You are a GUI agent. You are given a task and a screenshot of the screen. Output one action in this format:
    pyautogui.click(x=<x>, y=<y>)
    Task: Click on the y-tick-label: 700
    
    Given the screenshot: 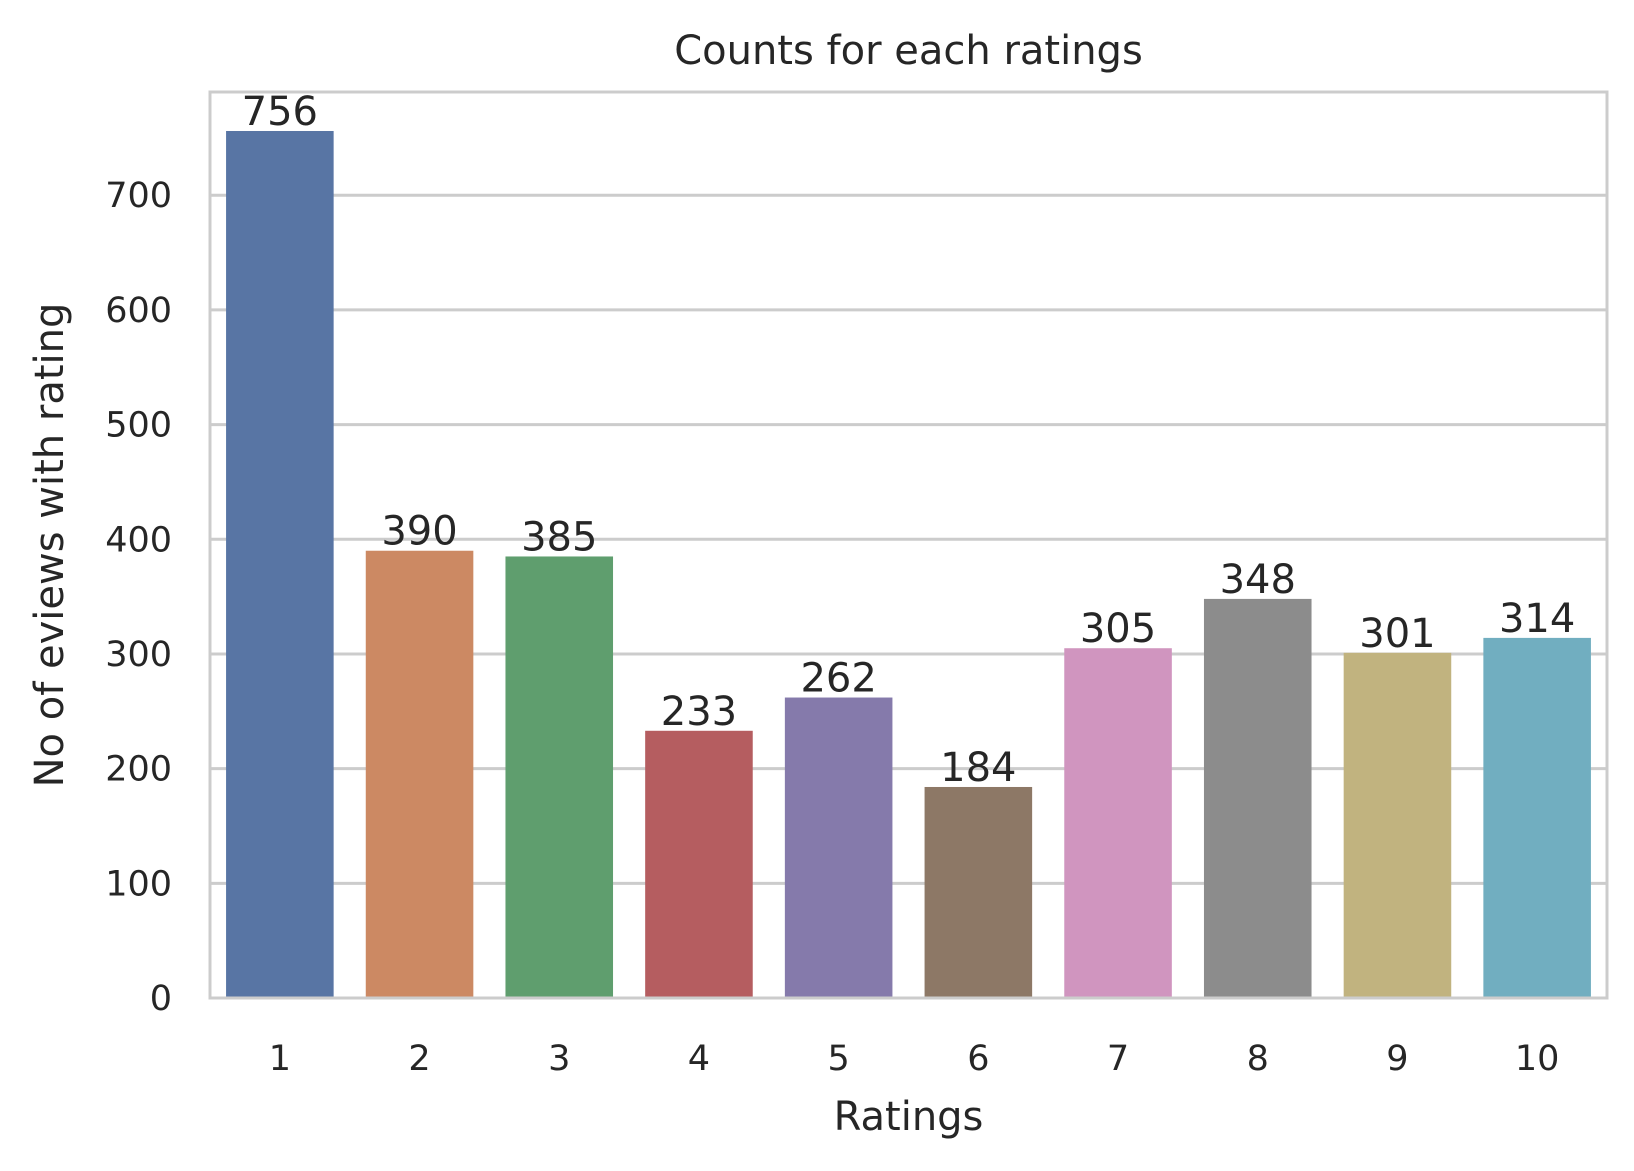 What is the action you would take?
    pyautogui.click(x=138, y=196)
    